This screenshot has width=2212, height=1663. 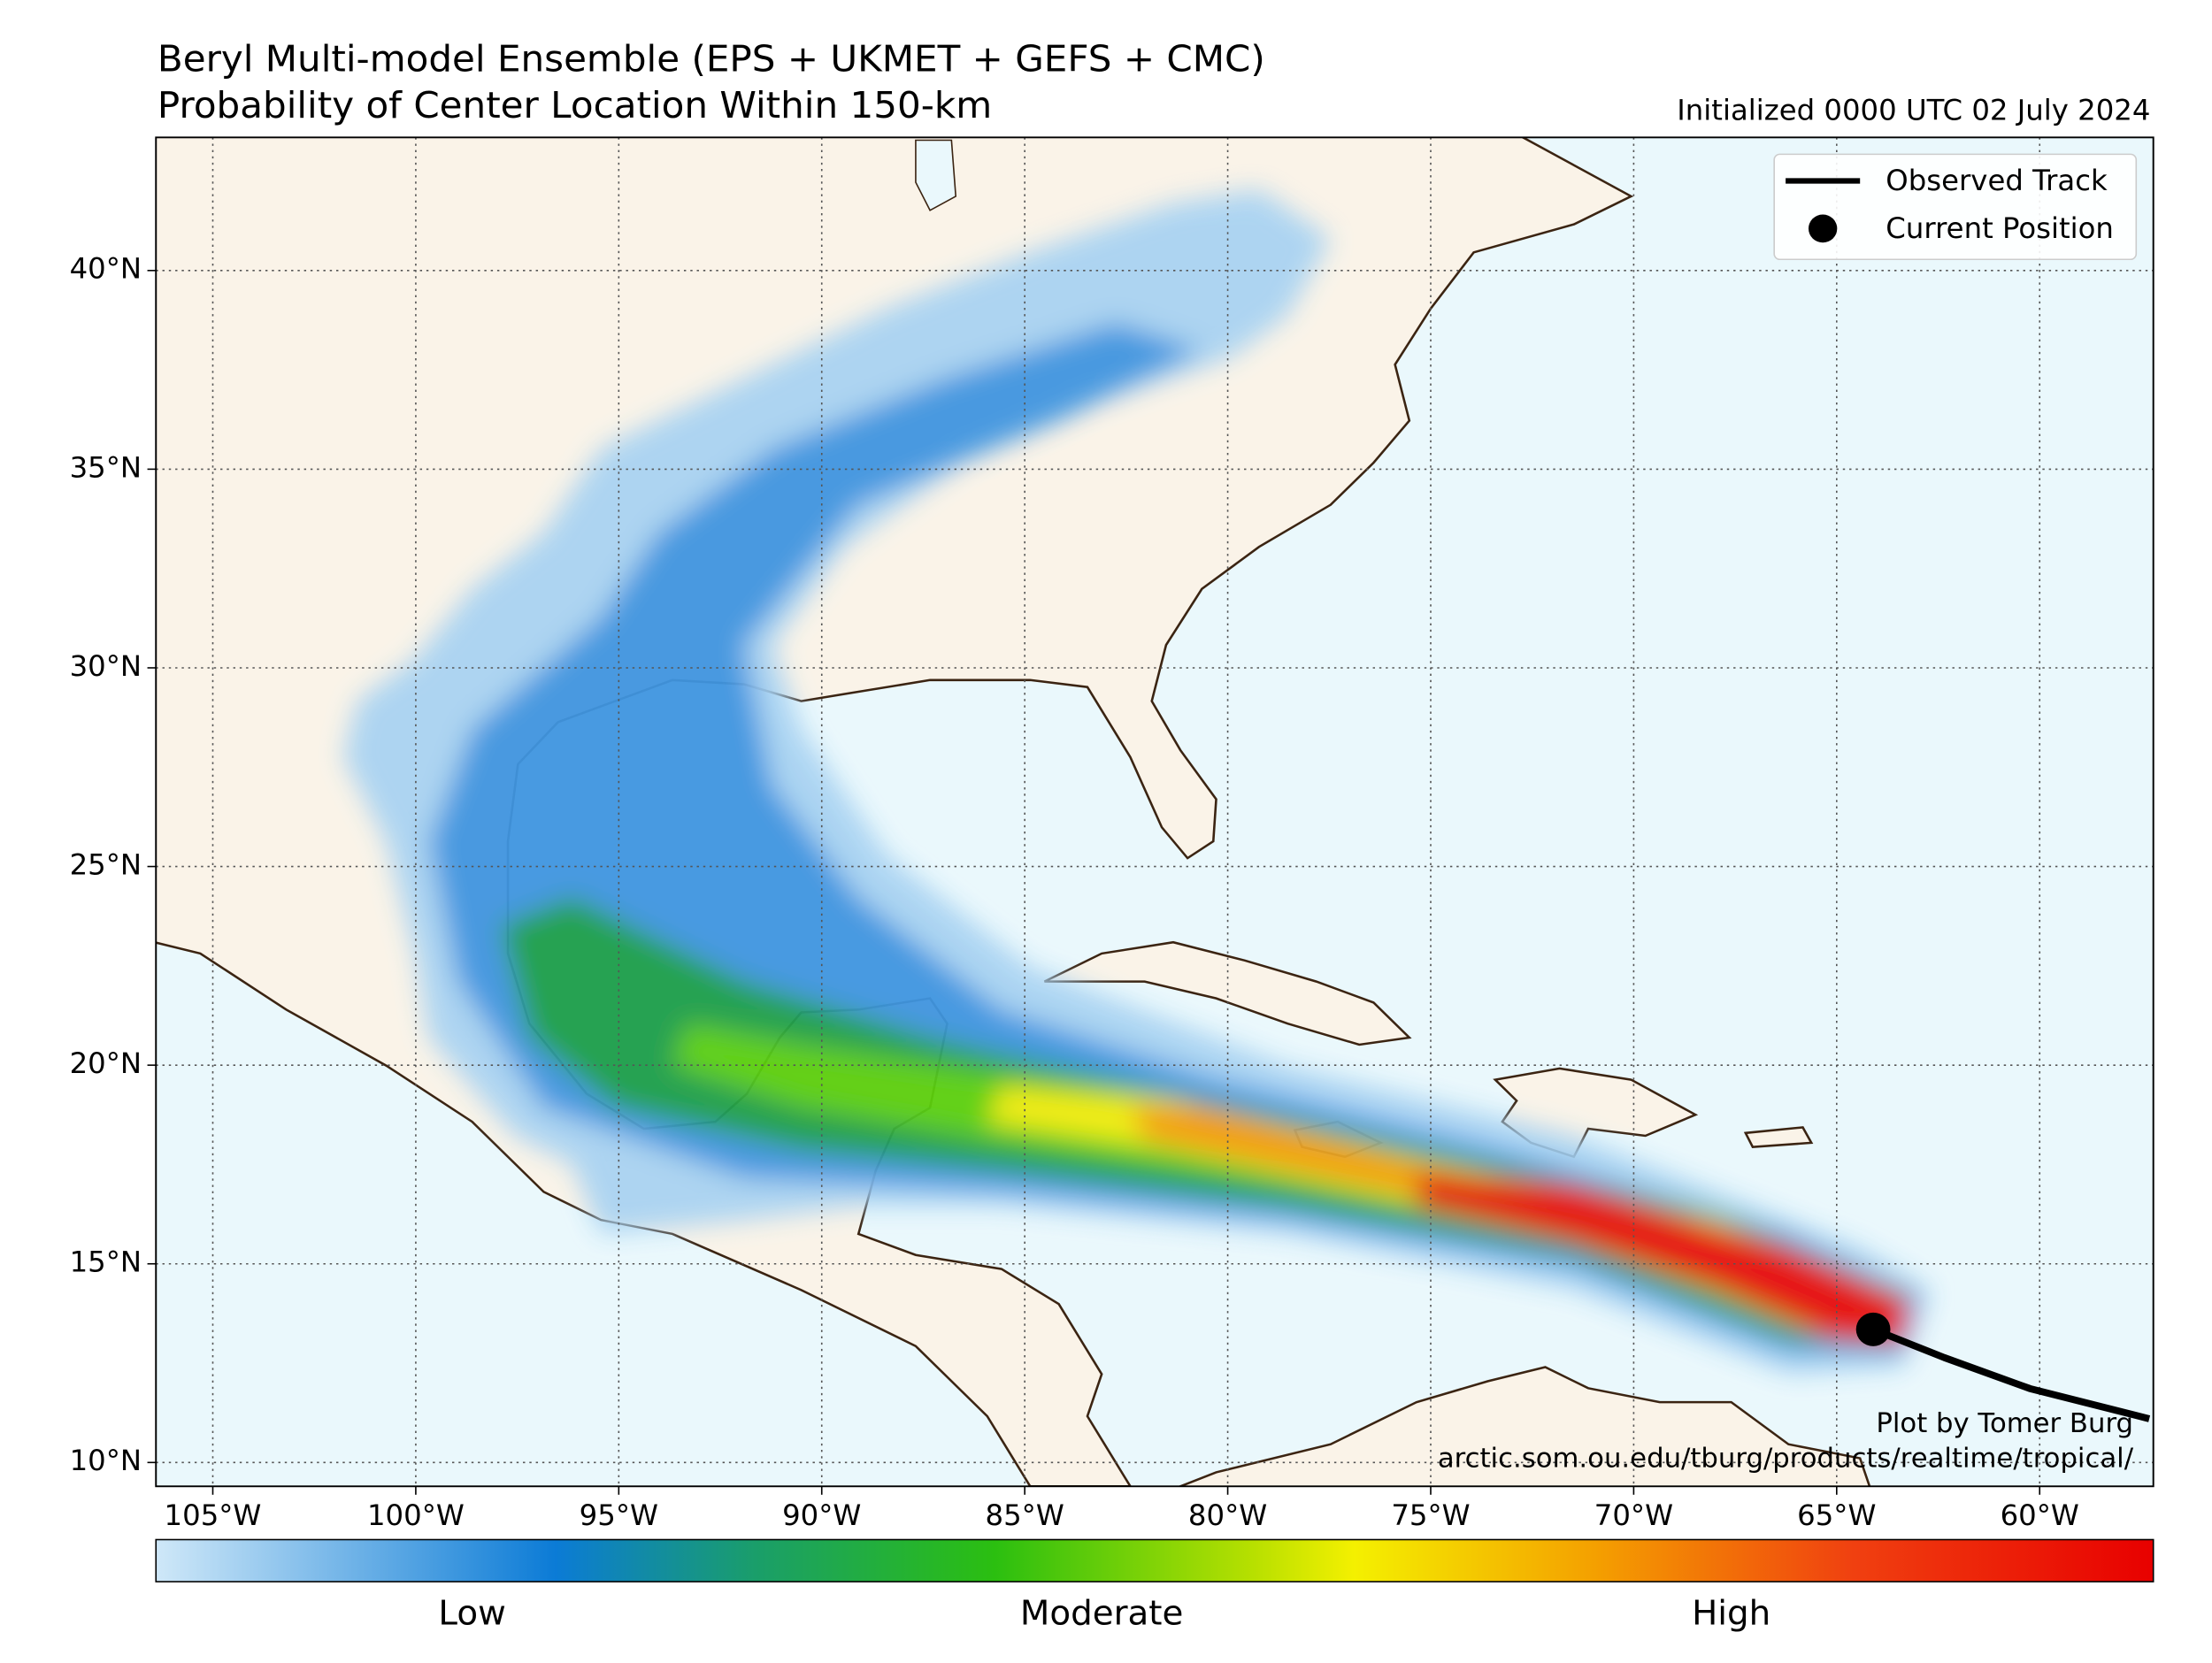 I want to click on x-tick-label: 105°W, so click(x=214, y=1515).